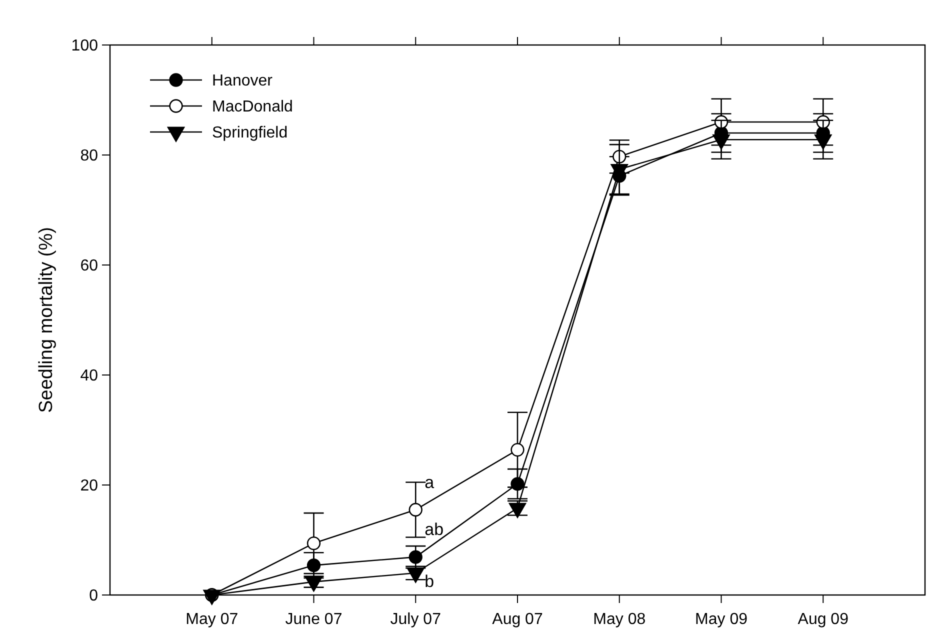 This screenshot has width=935, height=642. I want to click on annotation: ab, so click(434, 529).